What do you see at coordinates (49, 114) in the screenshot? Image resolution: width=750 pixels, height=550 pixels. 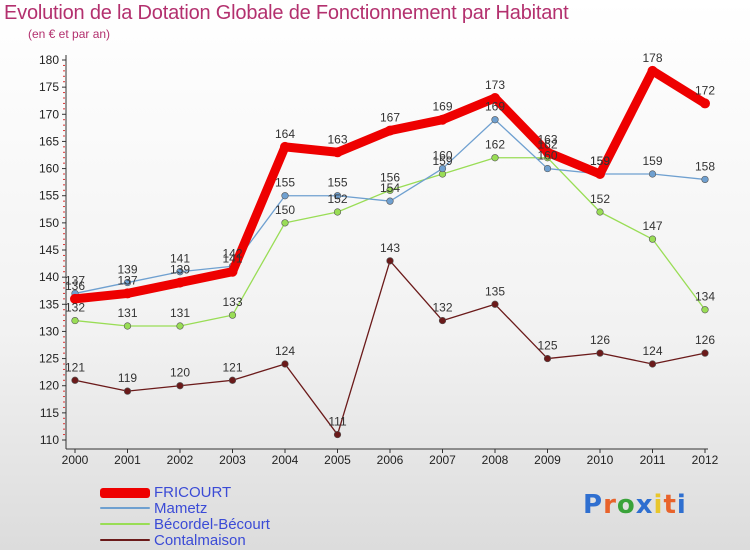 I see `y-tick-label: 170` at bounding box center [49, 114].